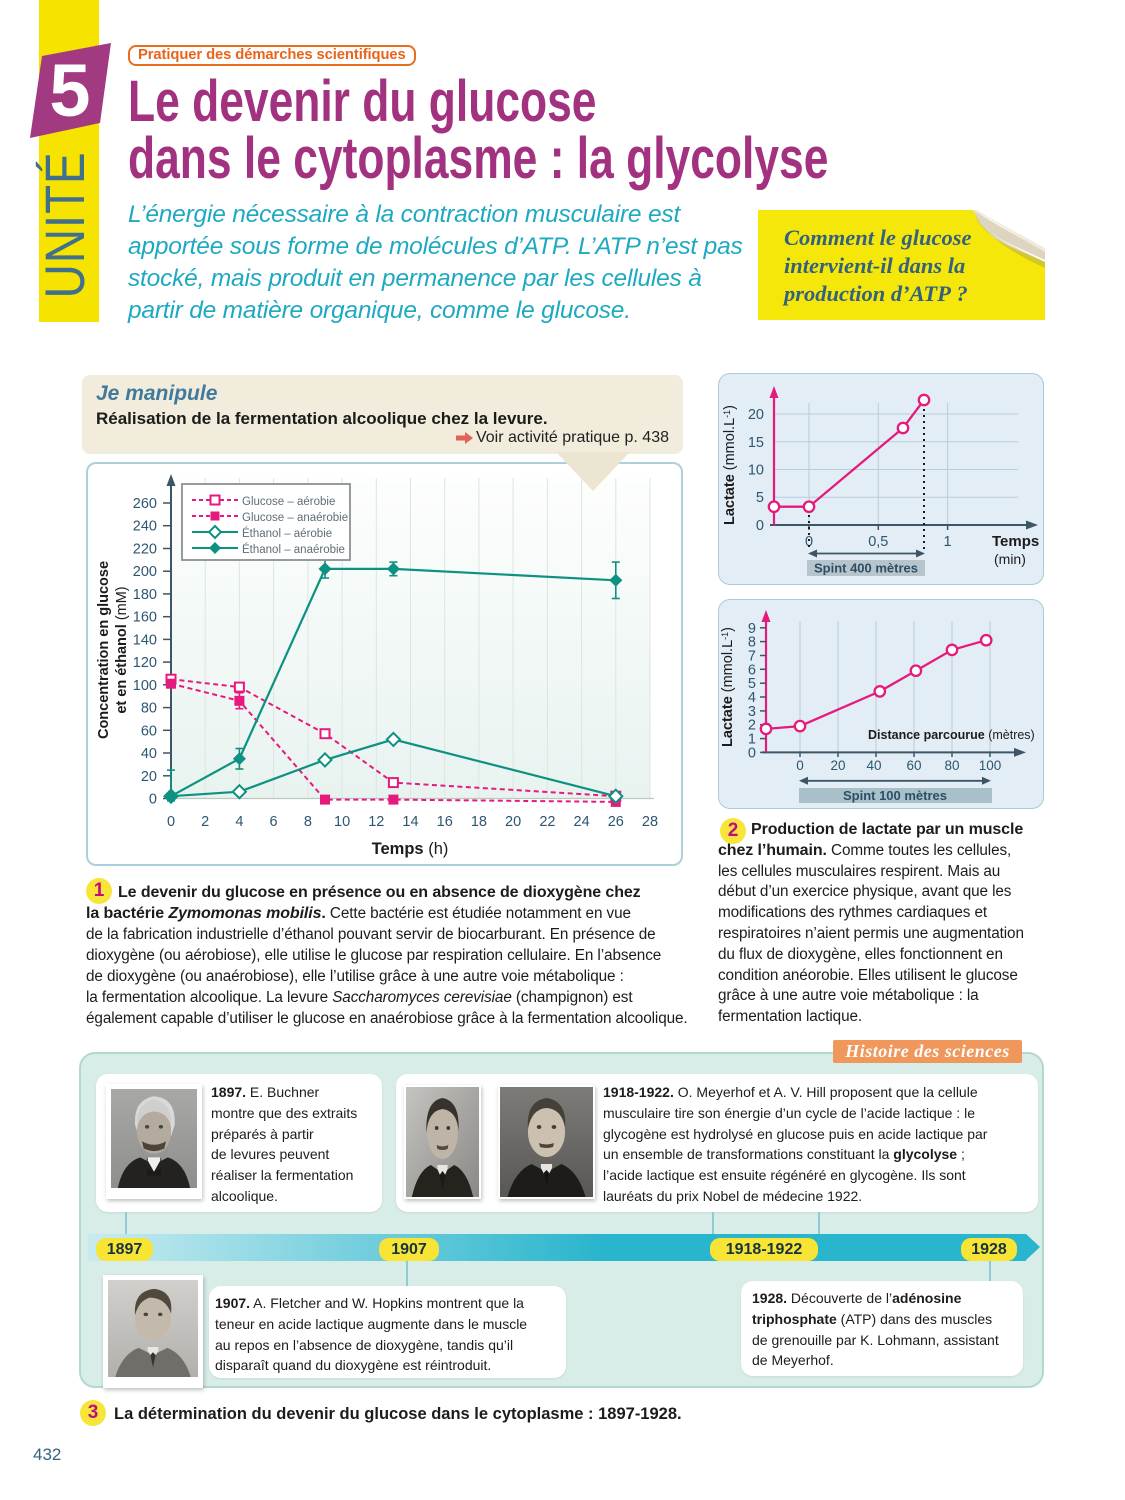 Image resolution: width=1125 pixels, height=1500 pixels. What do you see at coordinates (145, 572) in the screenshot?
I see `svg-text: 200` at bounding box center [145, 572].